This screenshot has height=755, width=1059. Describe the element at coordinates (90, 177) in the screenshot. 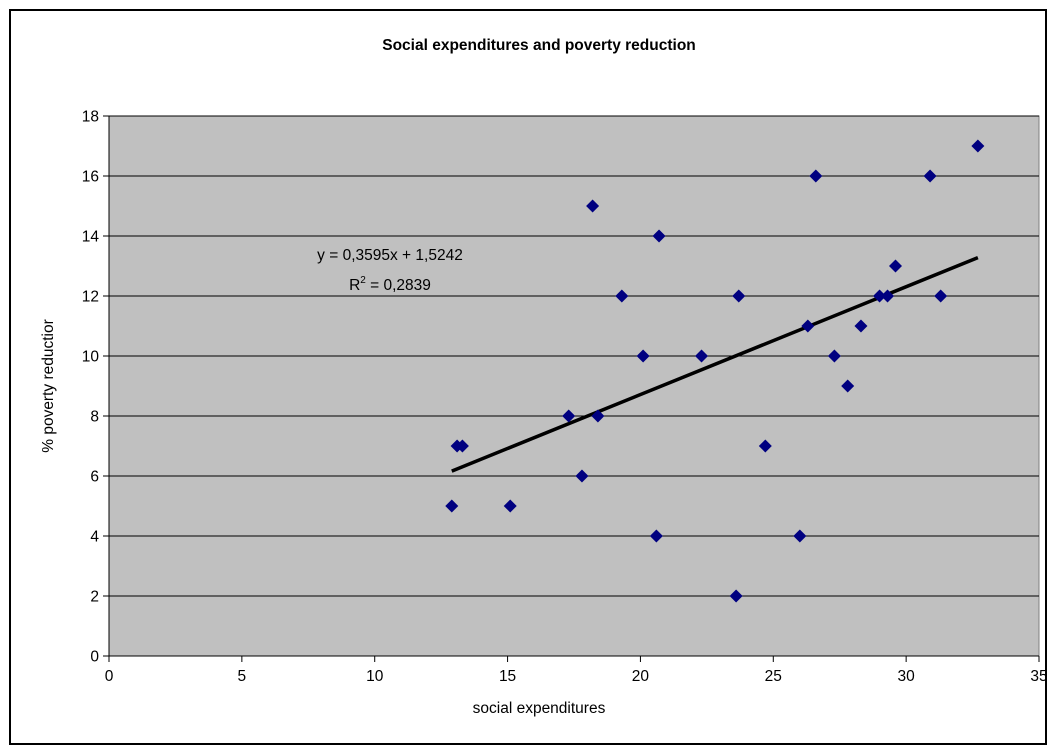

I see `y-tick-label: 16` at that location.